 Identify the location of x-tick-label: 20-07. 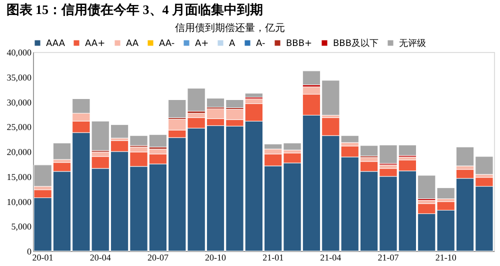
(158, 257).